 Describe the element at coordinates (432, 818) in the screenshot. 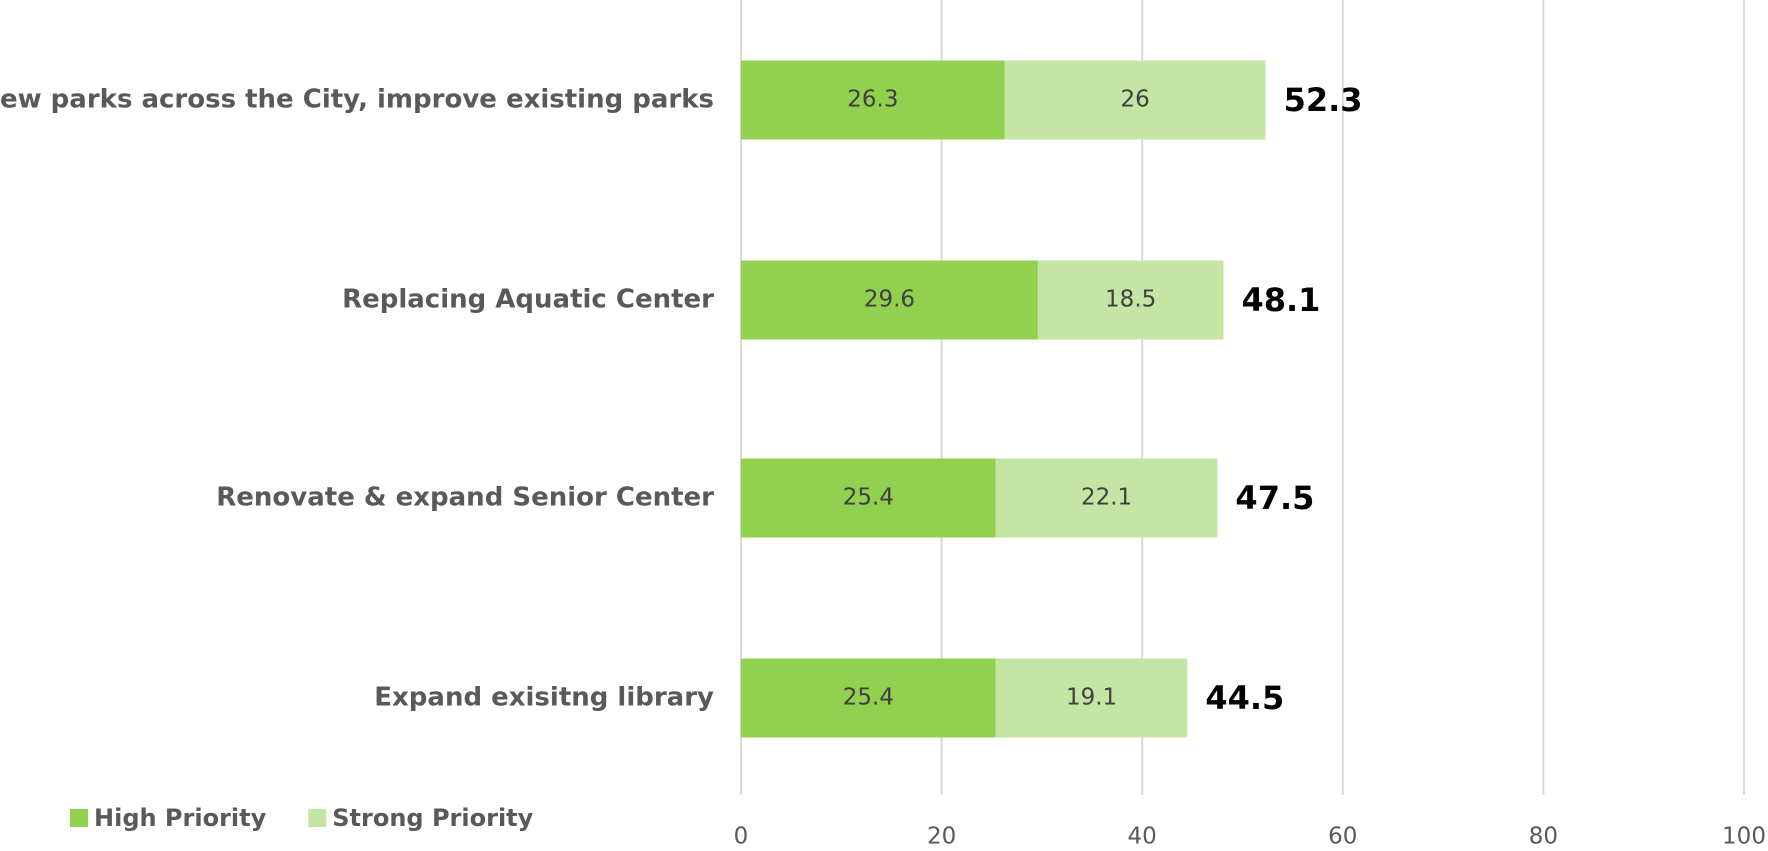

I see `legend-label: Strong Priority` at that location.